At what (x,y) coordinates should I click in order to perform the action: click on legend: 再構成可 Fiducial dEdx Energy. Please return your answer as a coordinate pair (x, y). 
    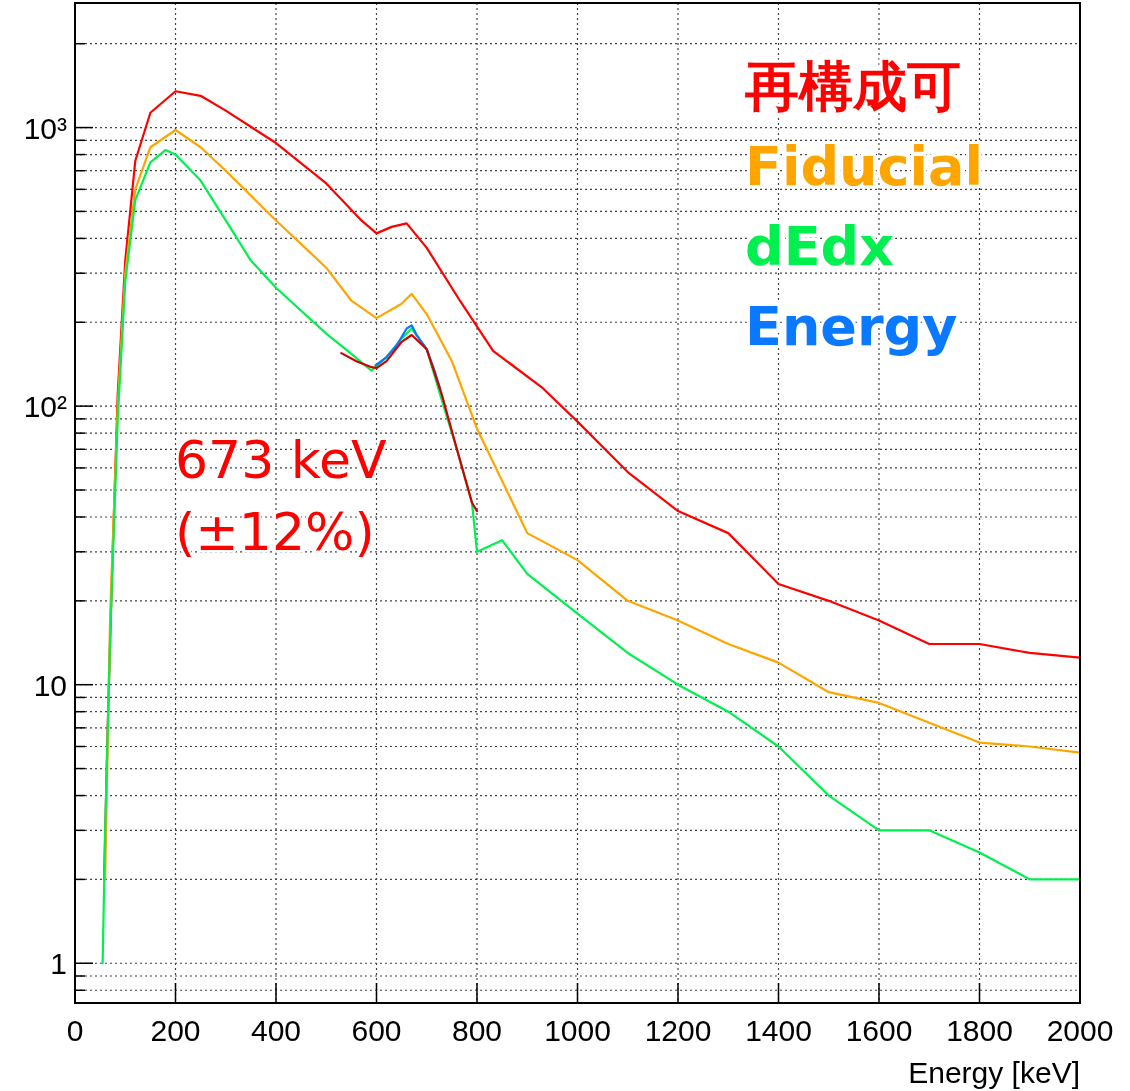
    Looking at the image, I should click on (864, 206).